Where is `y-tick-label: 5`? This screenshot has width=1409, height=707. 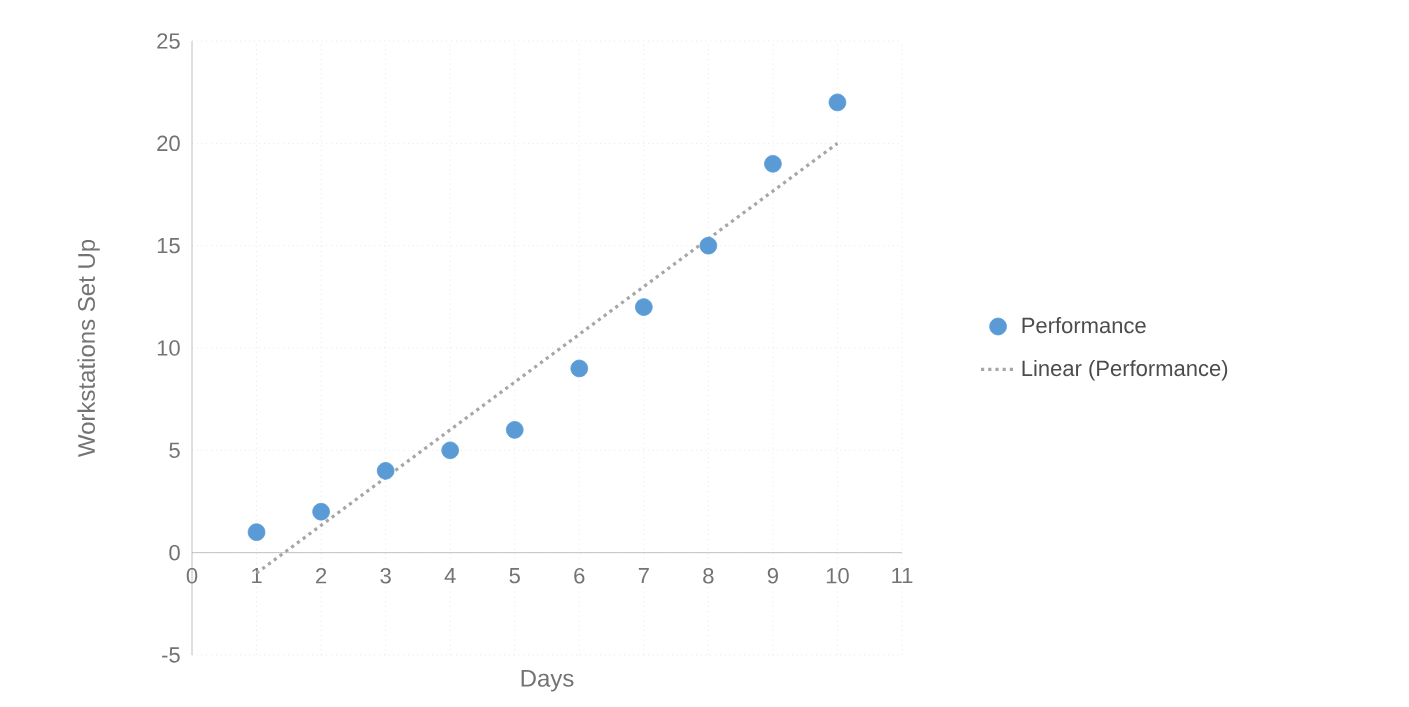 y-tick-label: 5 is located at coordinates (174, 450).